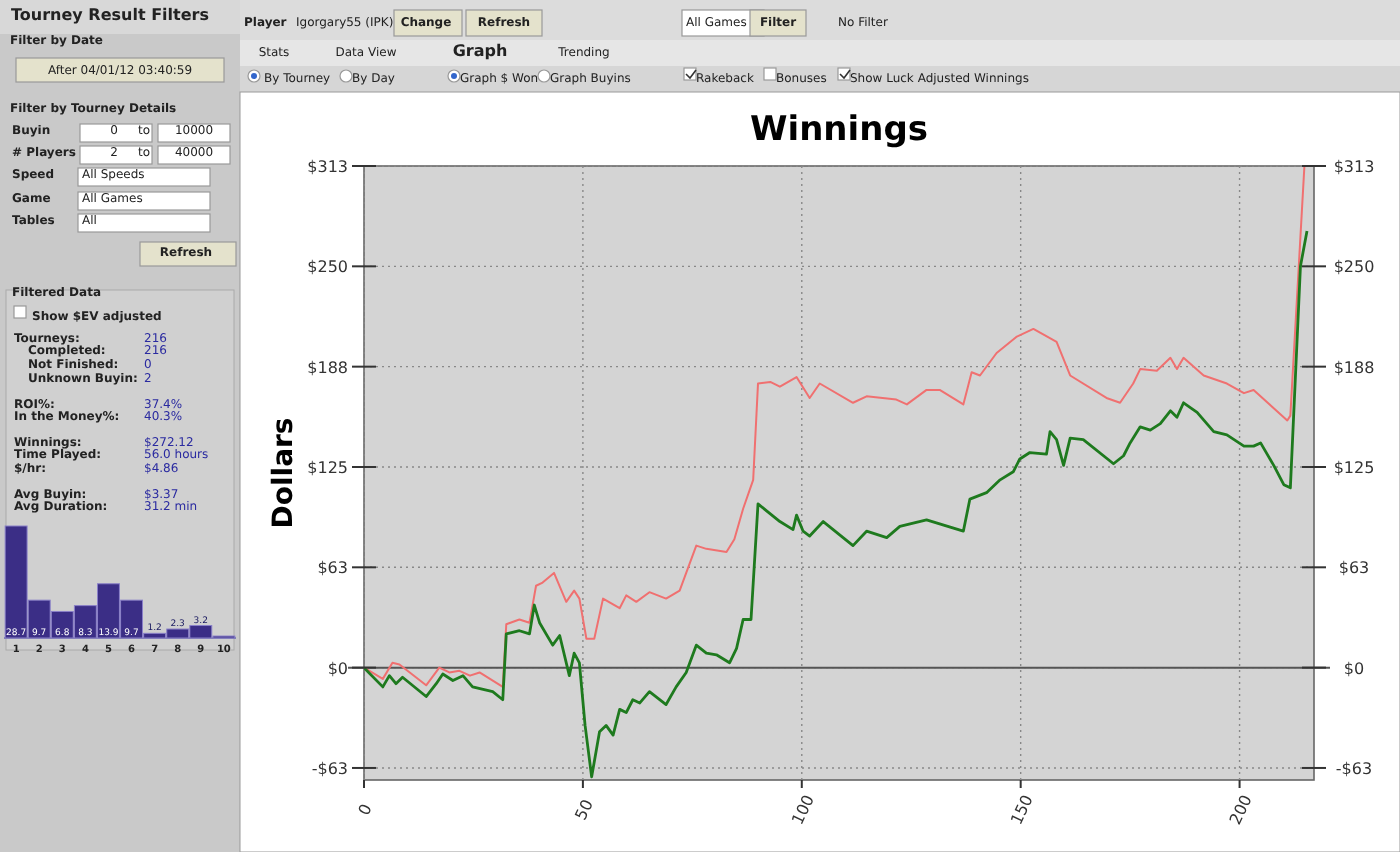 The width and height of the screenshot is (1400, 852). I want to click on y-tick-label: $250, so click(327, 267).